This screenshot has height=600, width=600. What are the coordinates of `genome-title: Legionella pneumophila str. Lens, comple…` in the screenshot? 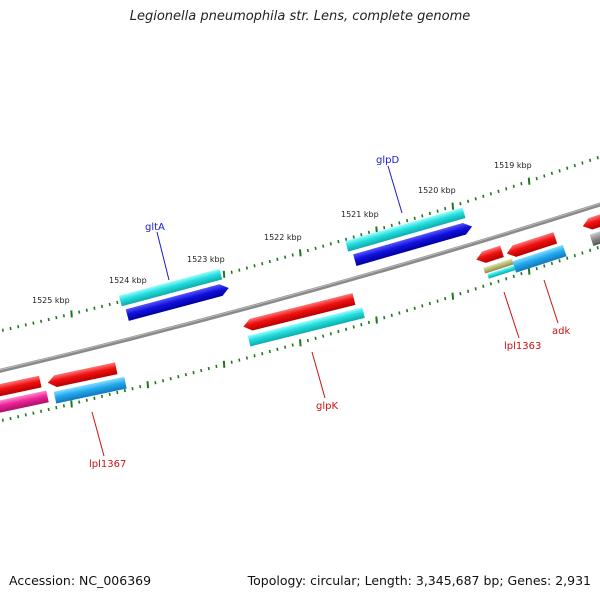 It's located at (300, 16).